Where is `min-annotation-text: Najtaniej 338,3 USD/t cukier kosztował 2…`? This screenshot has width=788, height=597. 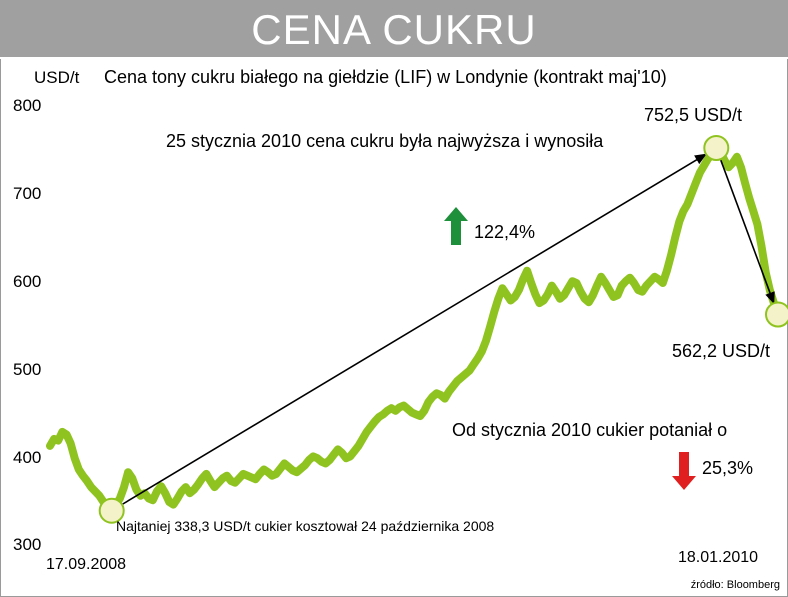
min-annotation-text: Najtaniej 338,3 USD/t cukier kosztował 2… is located at coordinates (305, 526).